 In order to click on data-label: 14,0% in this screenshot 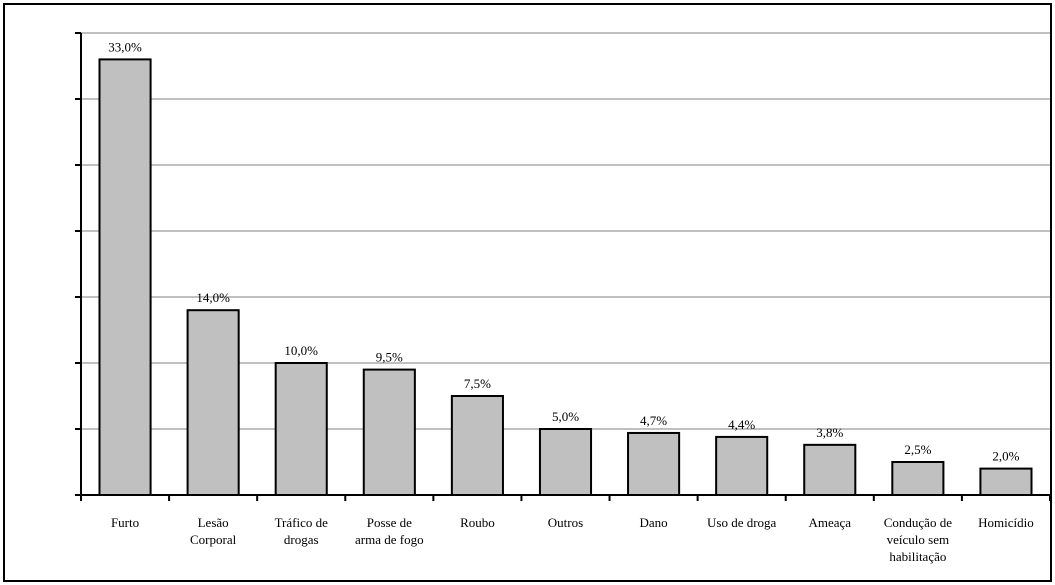, I will do `click(213, 297)`.